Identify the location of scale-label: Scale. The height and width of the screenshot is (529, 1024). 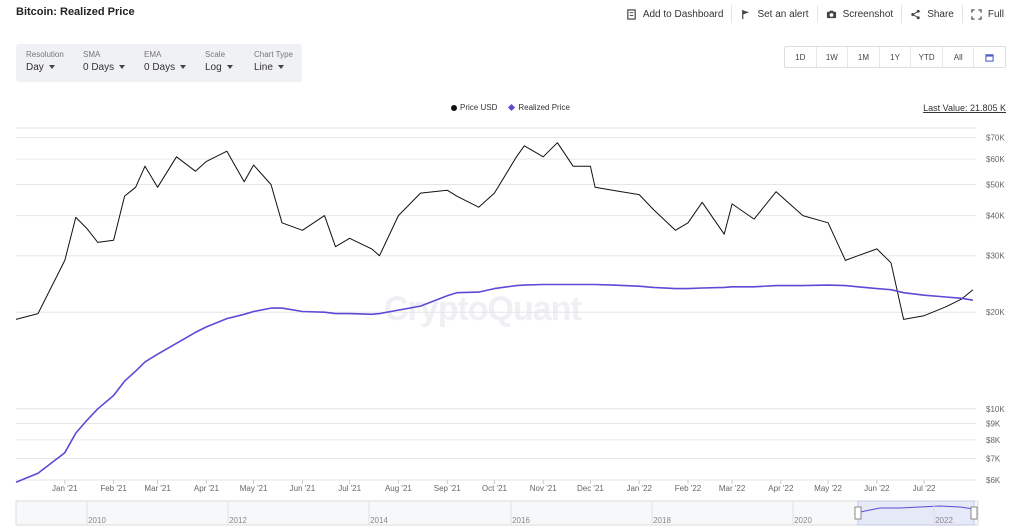
(215, 54).